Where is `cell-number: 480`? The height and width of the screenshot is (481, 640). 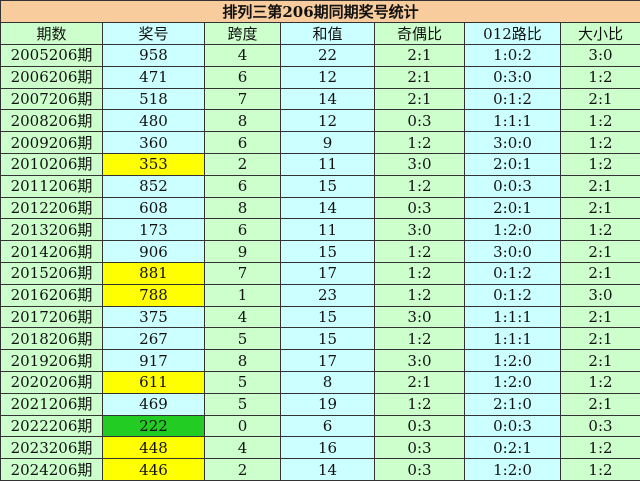 cell-number: 480 is located at coordinates (154, 121).